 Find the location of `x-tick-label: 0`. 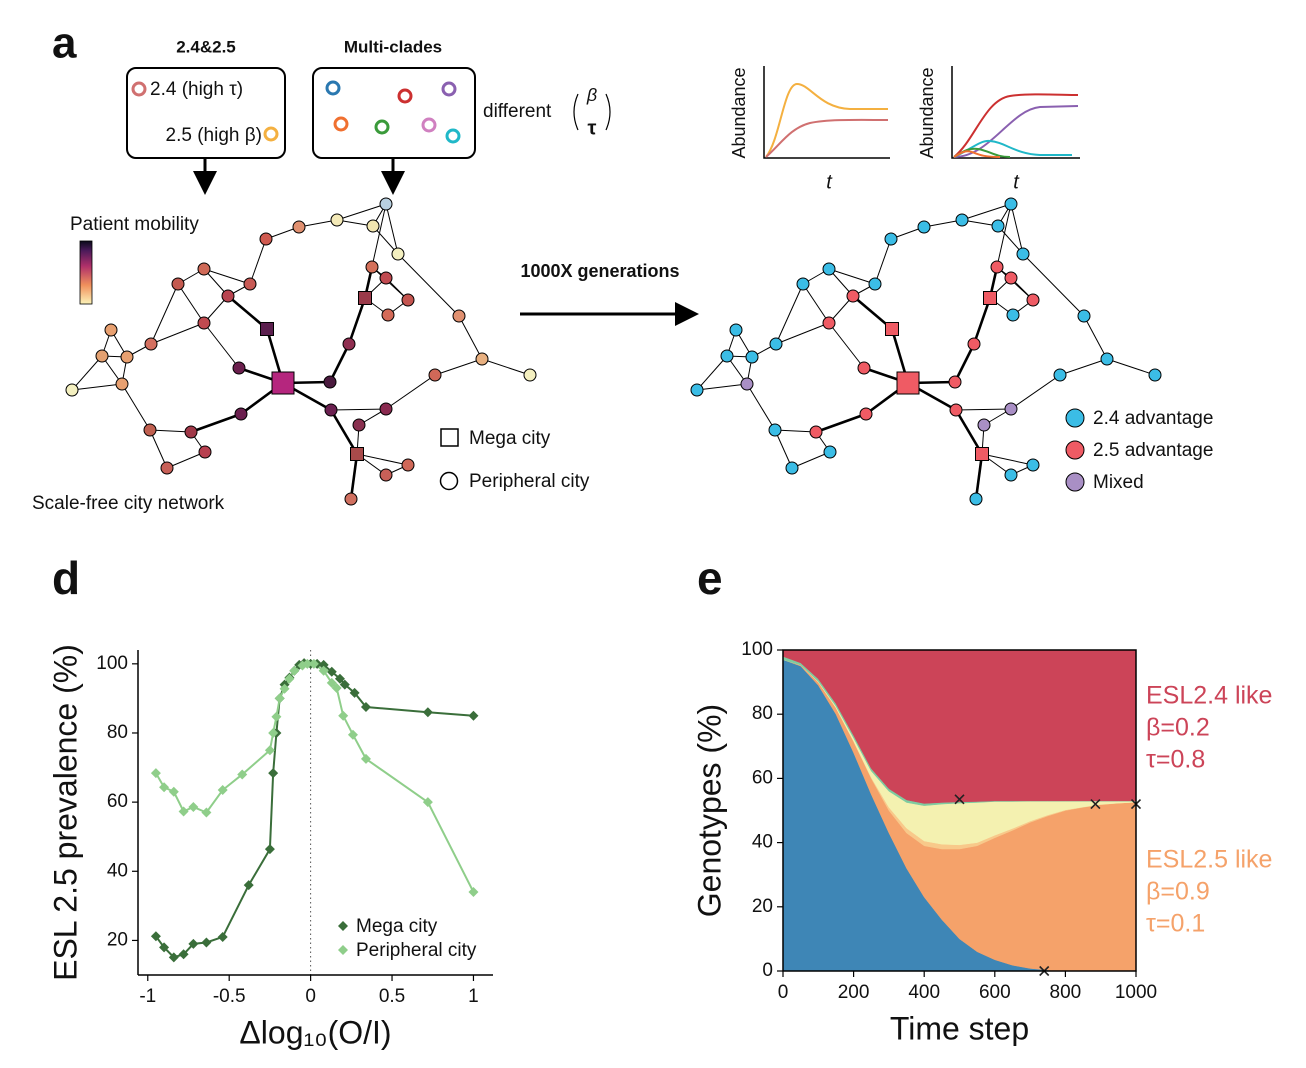

x-tick-label: 0 is located at coordinates (783, 992).